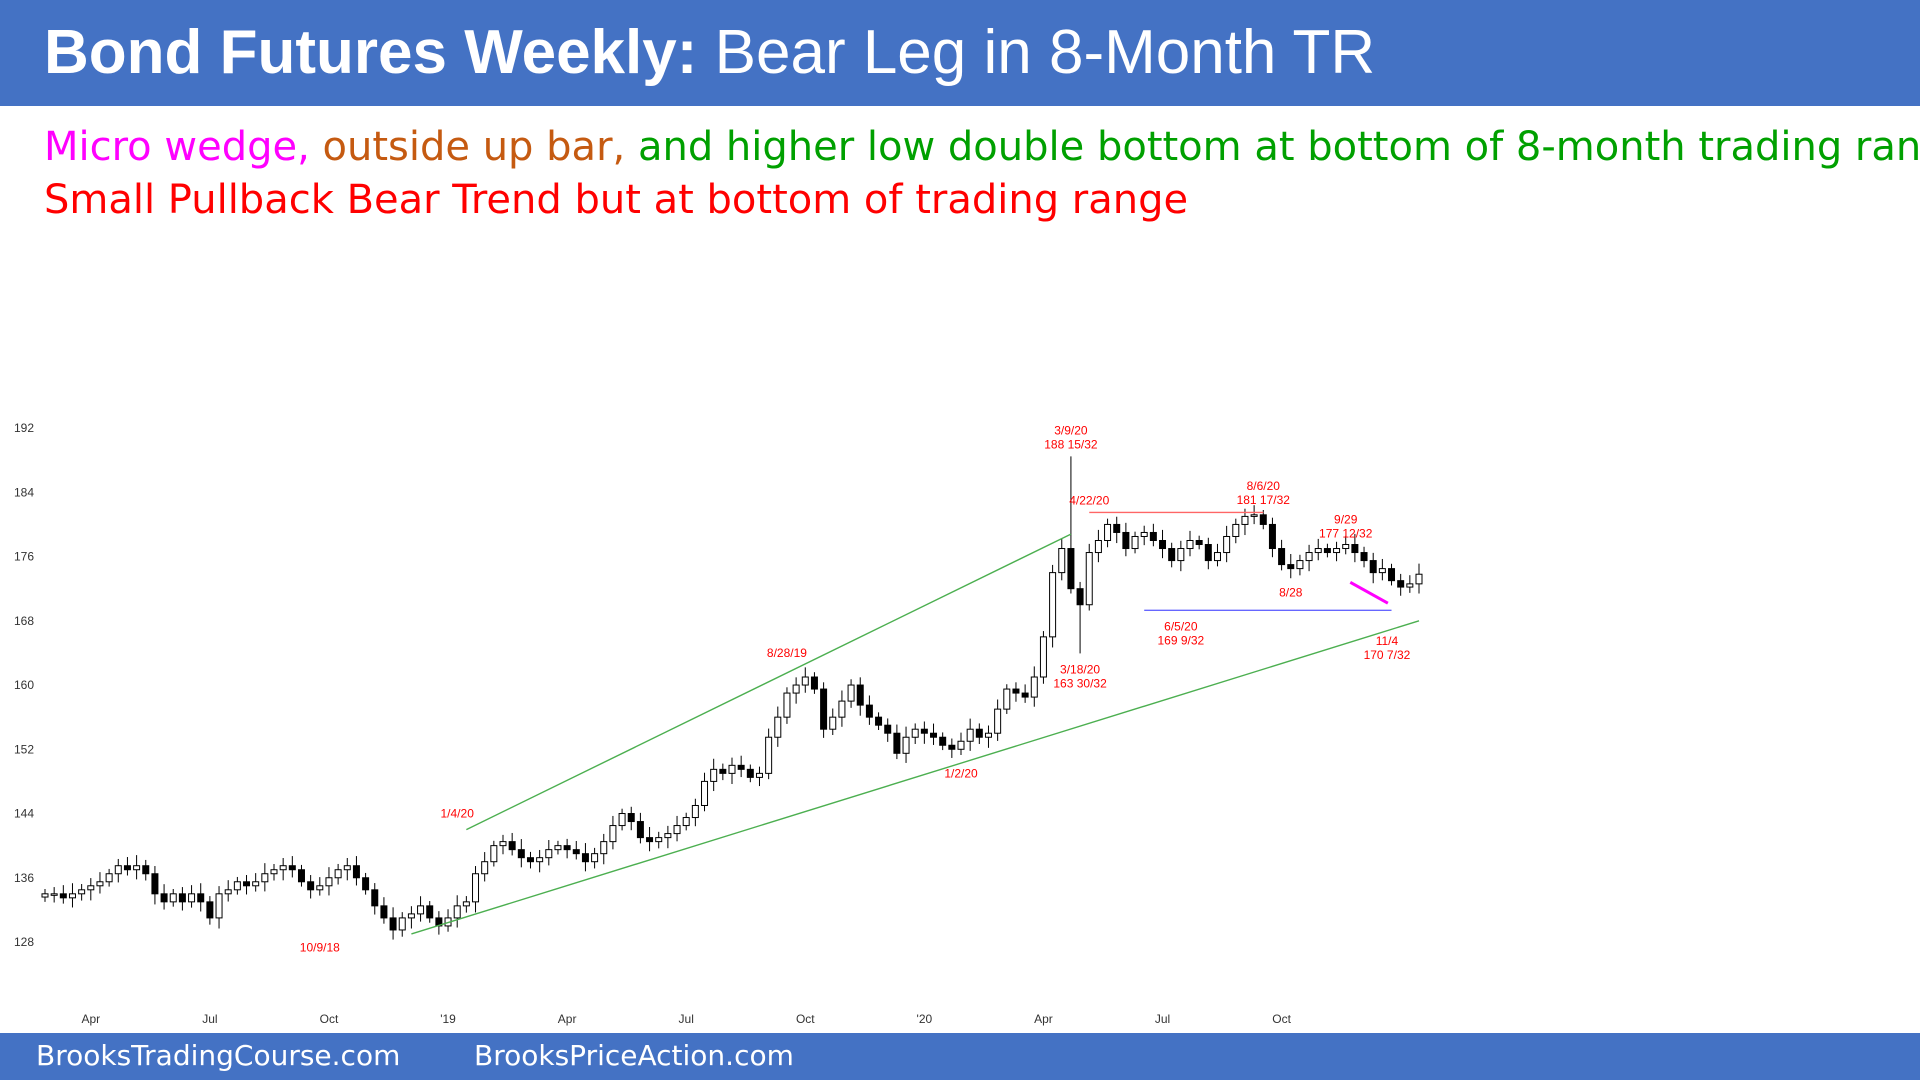 This screenshot has height=1080, width=1920. Describe the element at coordinates (634, 1055) in the screenshot. I see `footer-link-brookspriceaction: BrooksPriceAction.com` at that location.